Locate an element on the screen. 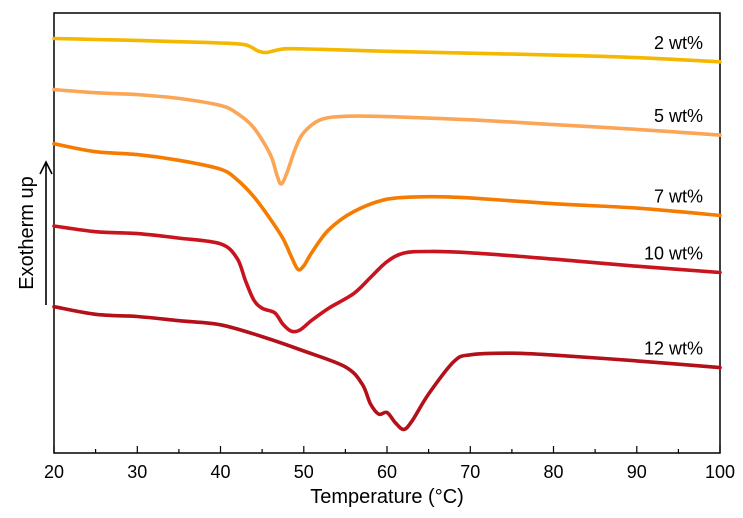 This screenshot has width=743, height=518. curve-label-2: 5 wt% is located at coordinates (678, 116).